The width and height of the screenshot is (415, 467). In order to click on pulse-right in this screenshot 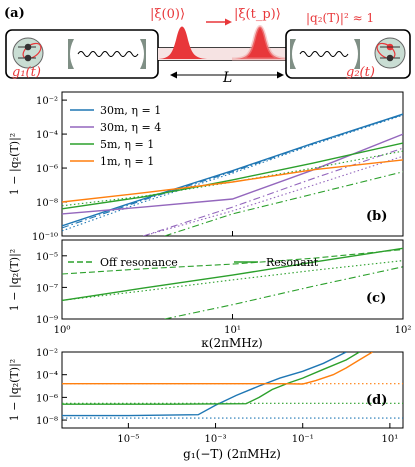, I will do `click(261, 43)`.